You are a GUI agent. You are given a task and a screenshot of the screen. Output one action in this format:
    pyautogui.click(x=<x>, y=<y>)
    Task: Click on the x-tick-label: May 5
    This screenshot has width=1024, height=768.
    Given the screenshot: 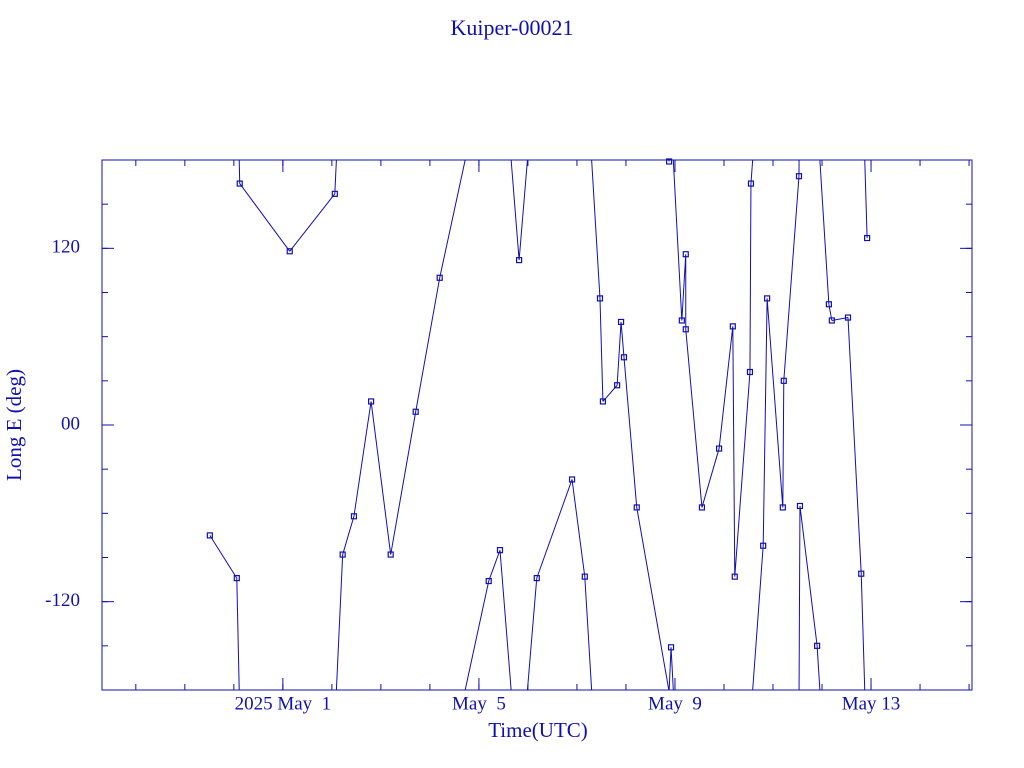 What is the action you would take?
    pyautogui.click(x=479, y=703)
    